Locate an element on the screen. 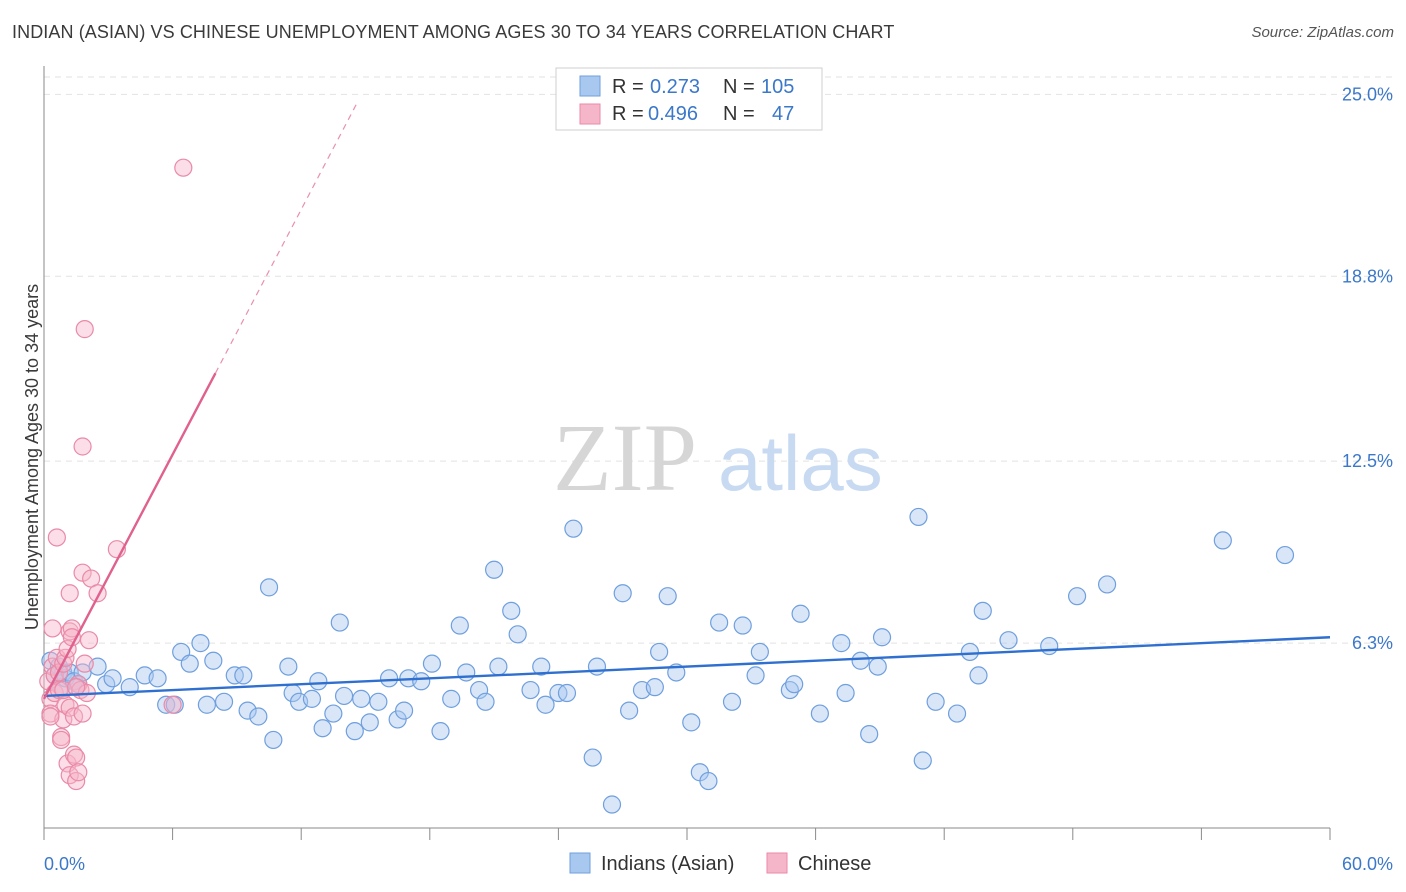 The image size is (1406, 892). watermark: ZIP atlas is located at coordinates (718, 457).